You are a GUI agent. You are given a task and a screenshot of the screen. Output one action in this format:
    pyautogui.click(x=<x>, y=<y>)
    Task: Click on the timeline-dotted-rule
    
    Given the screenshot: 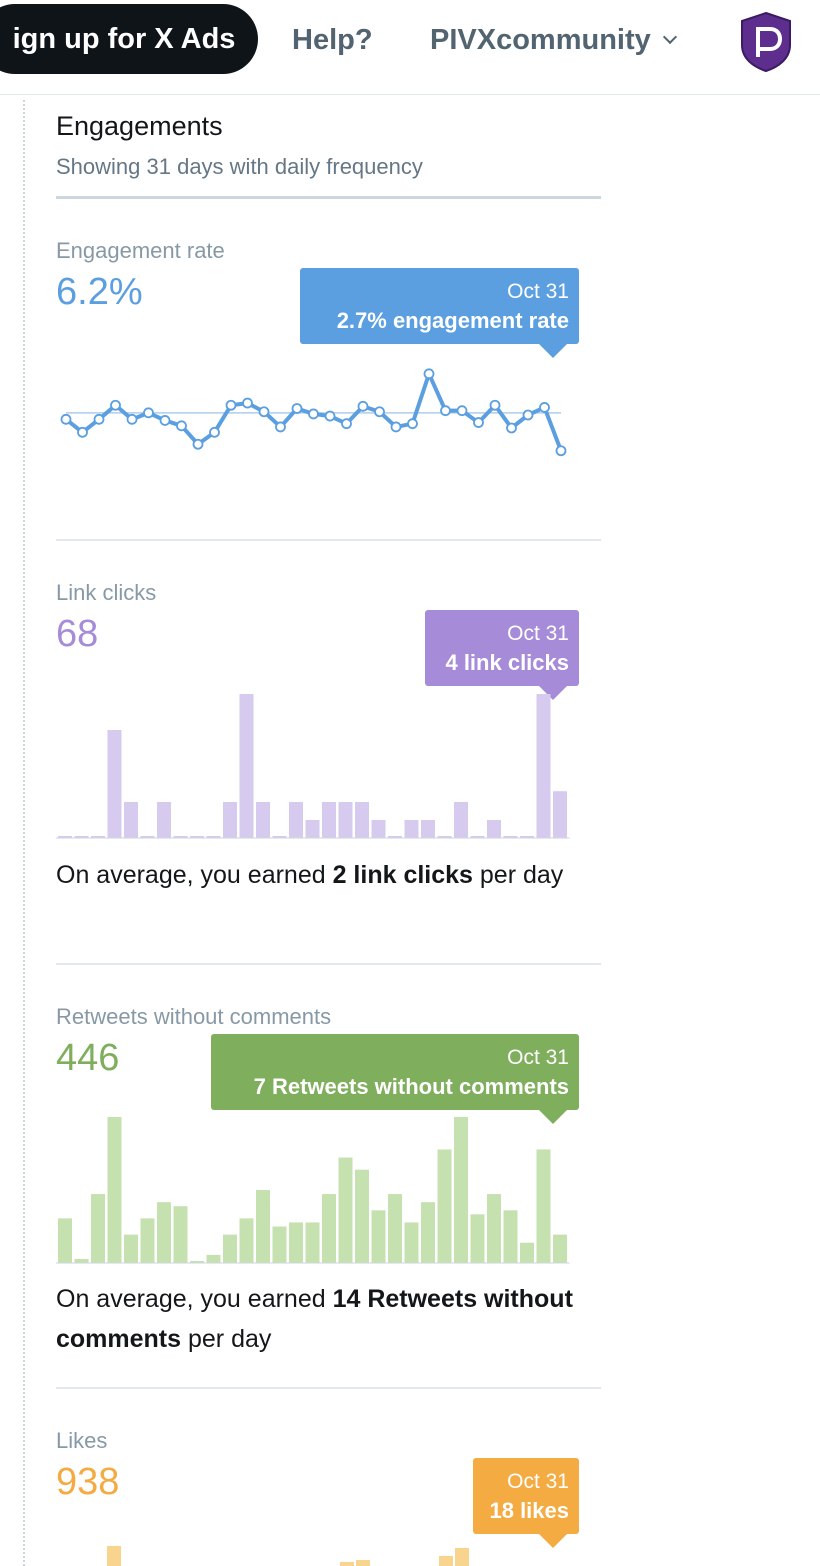 What is the action you would take?
    pyautogui.click(x=24, y=833)
    